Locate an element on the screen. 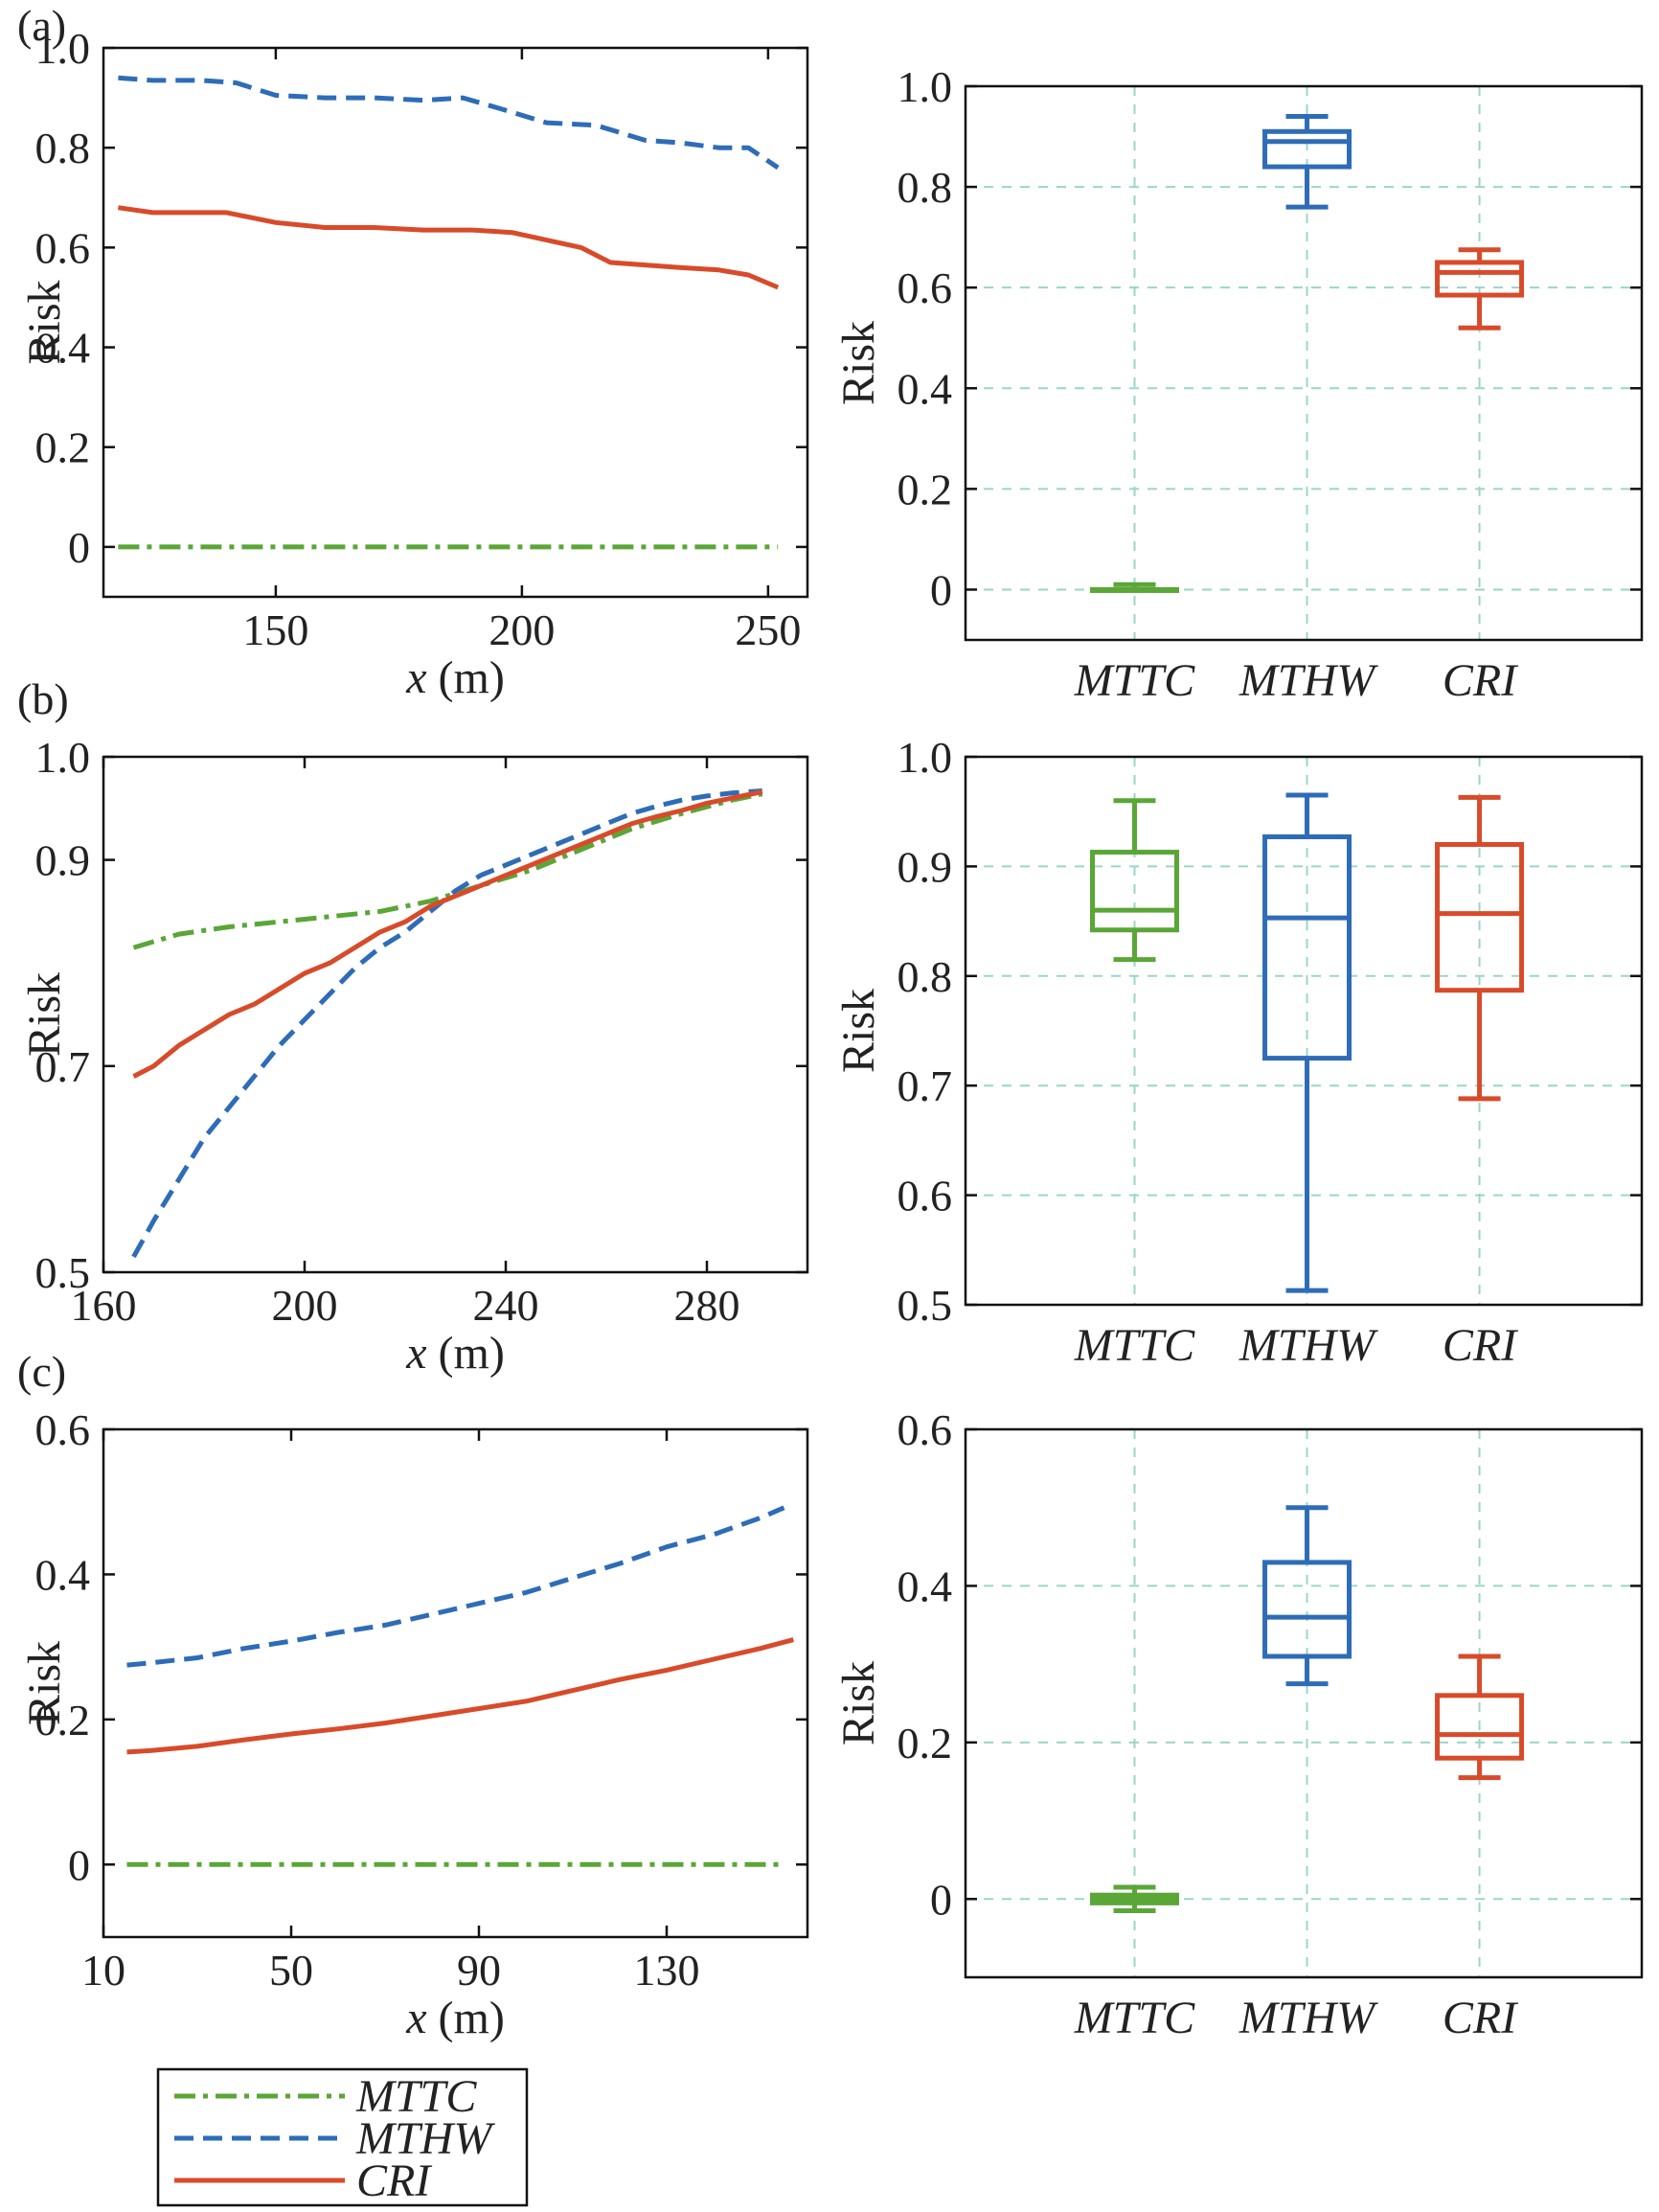  x-tick-label: 10 is located at coordinates (103, 1970).